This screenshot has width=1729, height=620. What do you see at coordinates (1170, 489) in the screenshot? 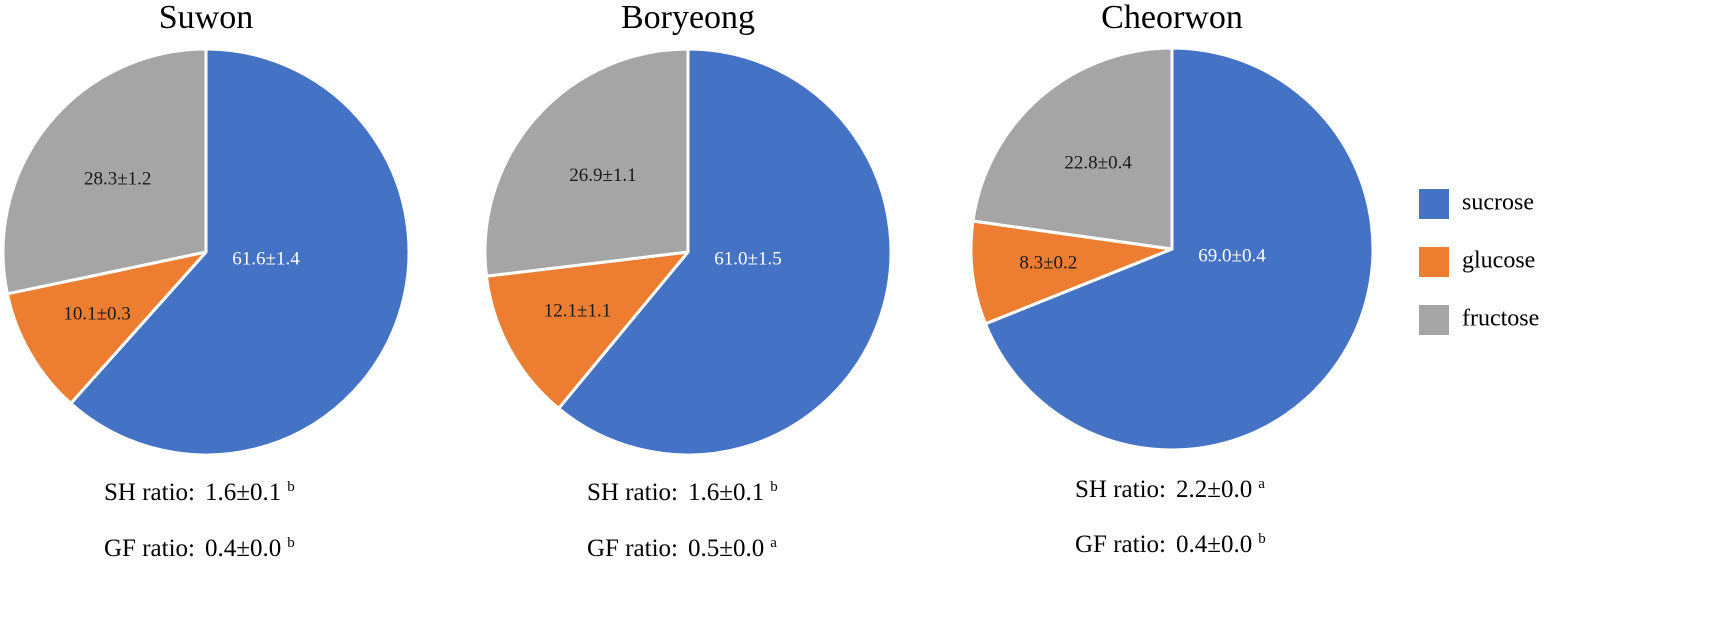
I see `sh-ratio: SH ratio: 2.2±0.0 a` at bounding box center [1170, 489].